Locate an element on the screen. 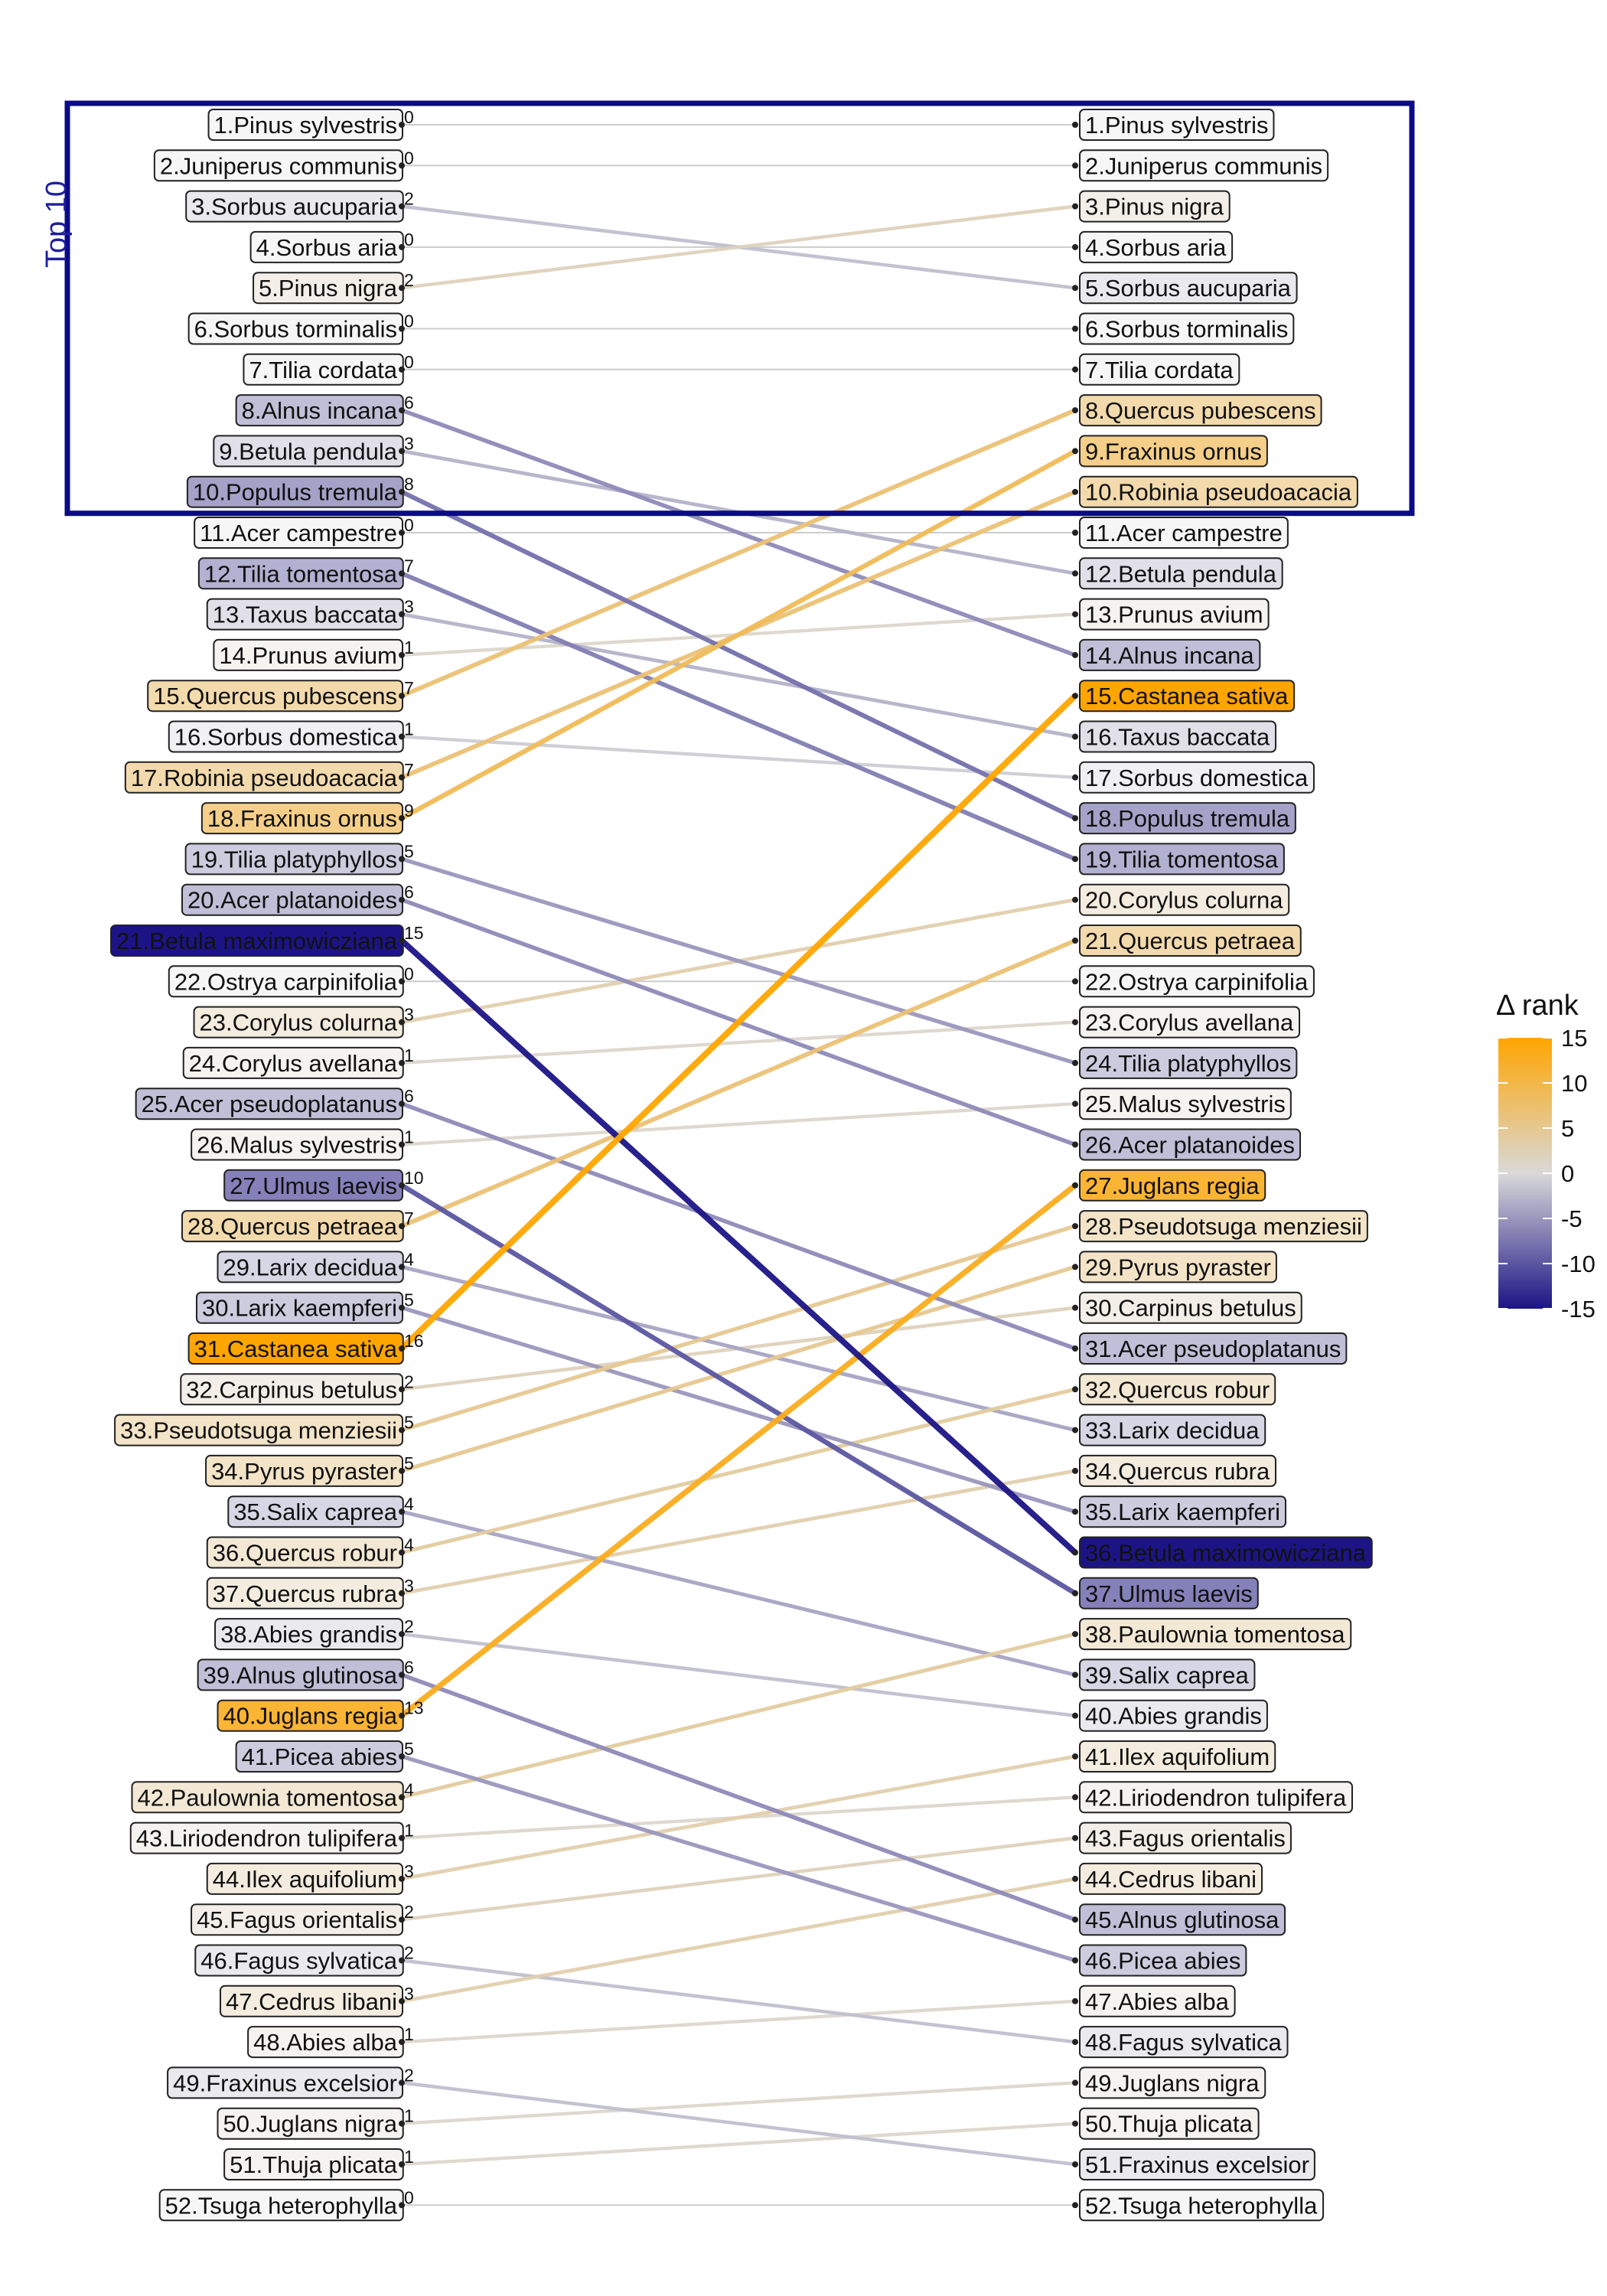 The image size is (1607, 2296). legend-title: Δ rank is located at coordinates (1537, 1006).